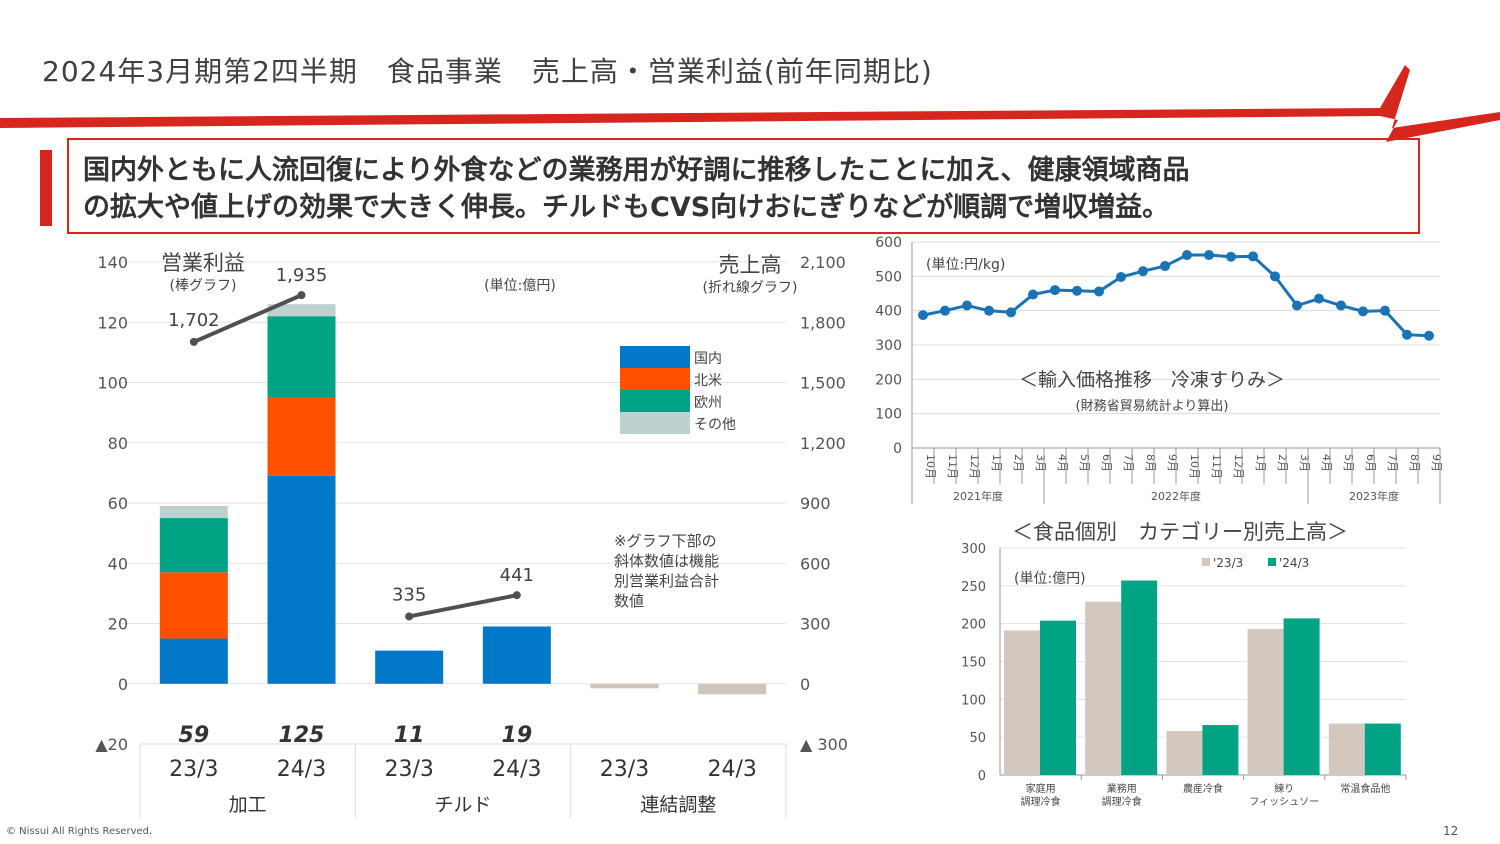 The width and height of the screenshot is (1500, 844). What do you see at coordinates (815, 503) in the screenshot?
I see `right-axis-tick: 900` at bounding box center [815, 503].